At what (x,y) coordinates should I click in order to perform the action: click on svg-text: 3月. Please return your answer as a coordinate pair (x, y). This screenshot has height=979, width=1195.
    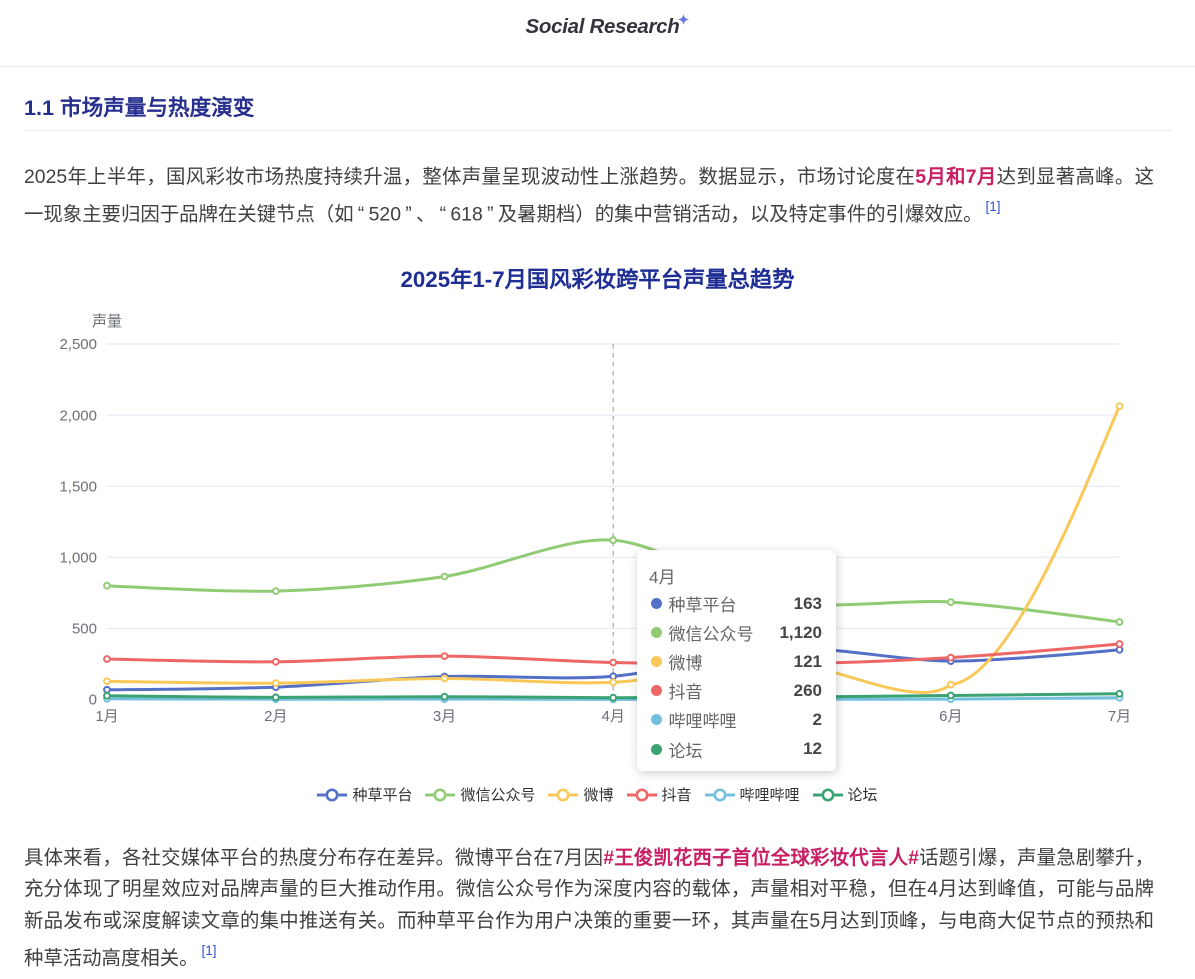
    Looking at the image, I should click on (444, 716).